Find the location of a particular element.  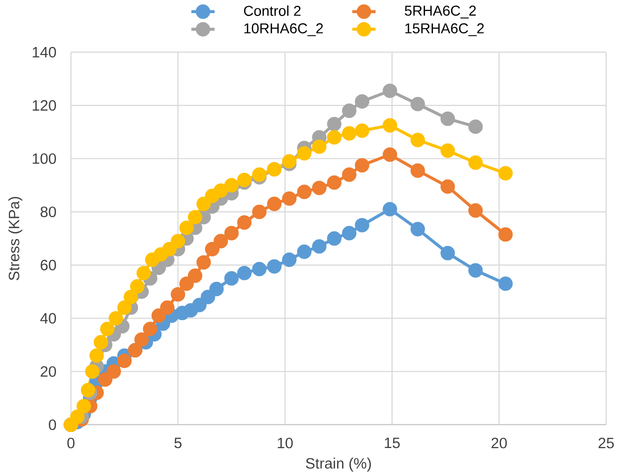

y-tick-label: 140 is located at coordinates (44, 52).